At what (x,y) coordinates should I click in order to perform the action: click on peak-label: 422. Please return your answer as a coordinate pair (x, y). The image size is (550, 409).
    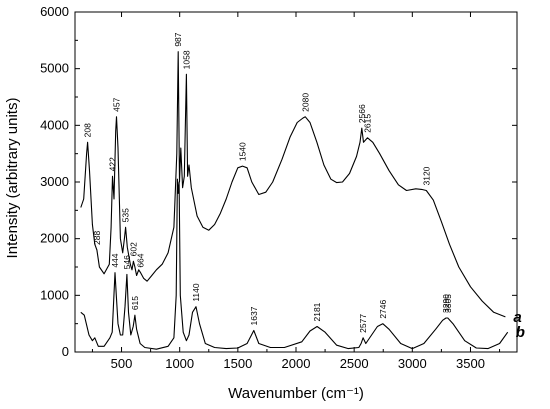
    Looking at the image, I should click on (112, 164).